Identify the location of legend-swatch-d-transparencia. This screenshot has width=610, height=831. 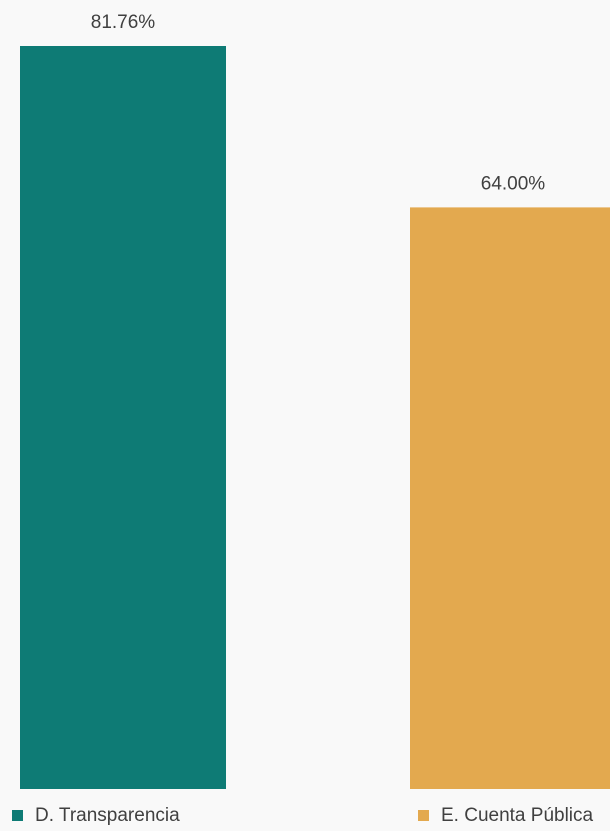
(17, 815).